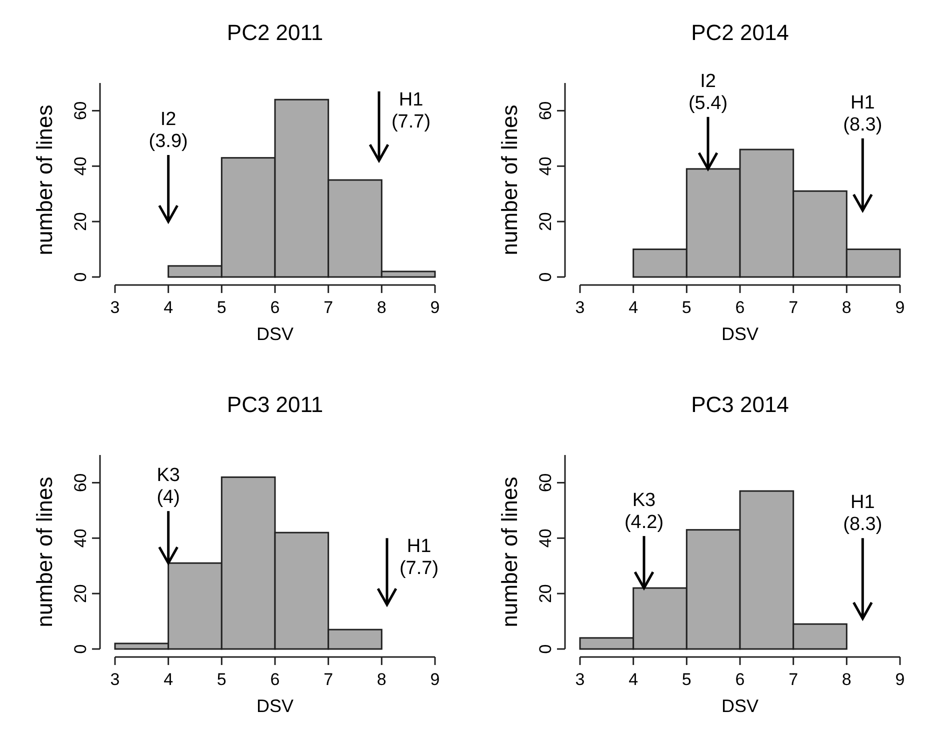 This screenshot has width=930, height=744. Describe the element at coordinates (168, 130) in the screenshot. I see `annotation: I2 (3.9)` at that location.